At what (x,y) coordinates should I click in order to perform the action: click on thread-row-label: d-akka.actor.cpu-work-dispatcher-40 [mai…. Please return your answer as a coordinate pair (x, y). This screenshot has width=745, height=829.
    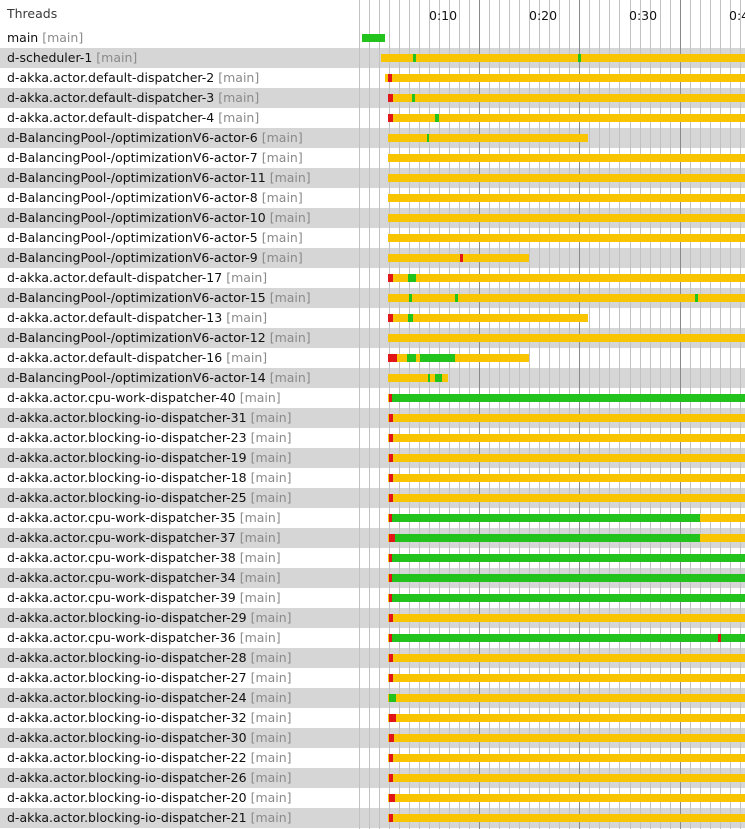
    Looking at the image, I should click on (176, 398).